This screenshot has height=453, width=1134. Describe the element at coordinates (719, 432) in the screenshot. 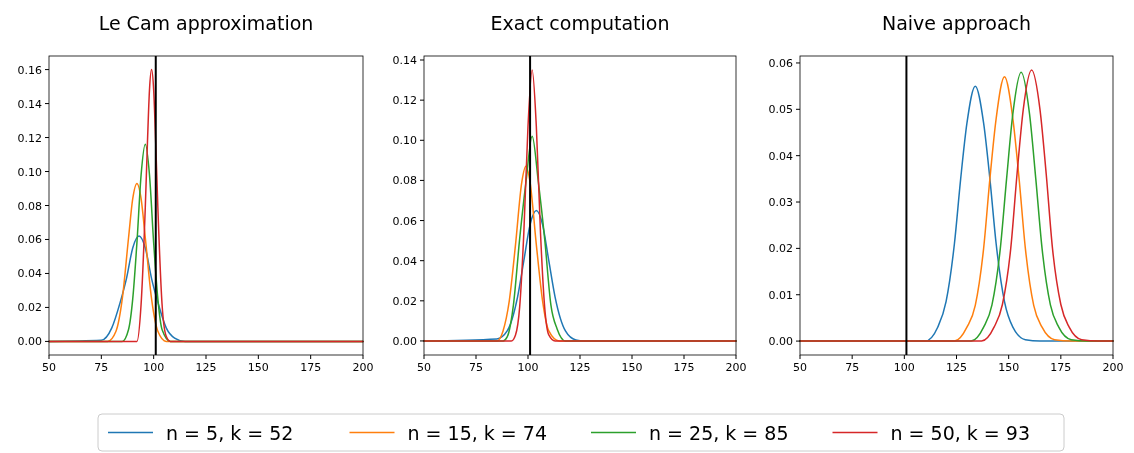

I see `legend-label: n = 25, k = 85` at that location.